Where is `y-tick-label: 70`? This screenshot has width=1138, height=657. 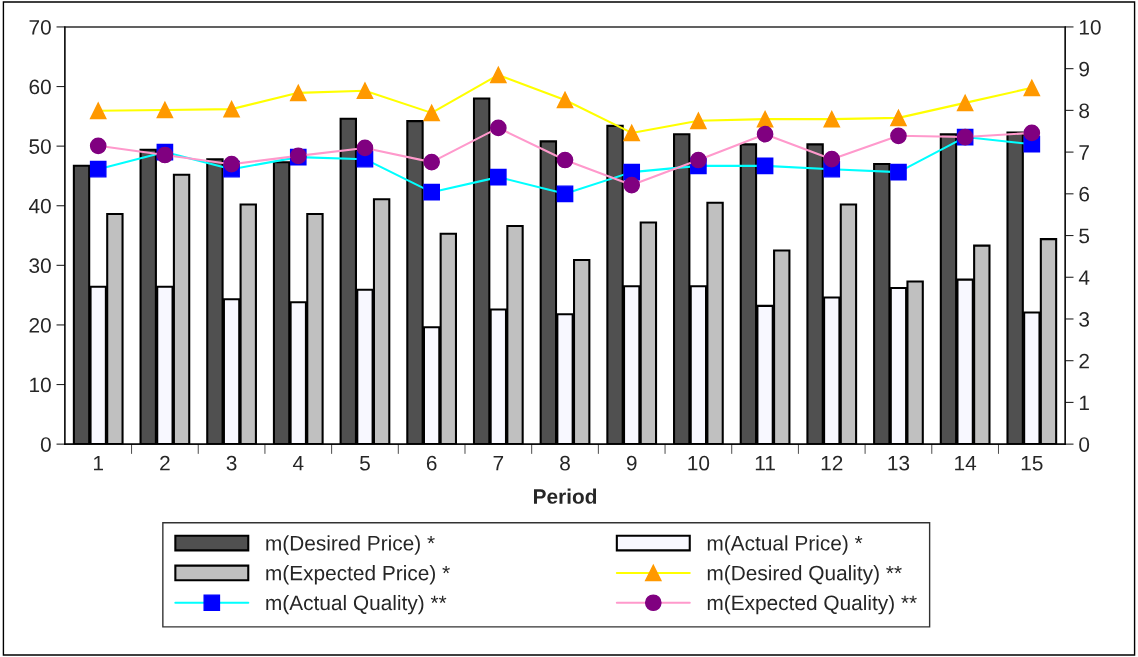
y-tick-label: 70 is located at coordinates (40, 27).